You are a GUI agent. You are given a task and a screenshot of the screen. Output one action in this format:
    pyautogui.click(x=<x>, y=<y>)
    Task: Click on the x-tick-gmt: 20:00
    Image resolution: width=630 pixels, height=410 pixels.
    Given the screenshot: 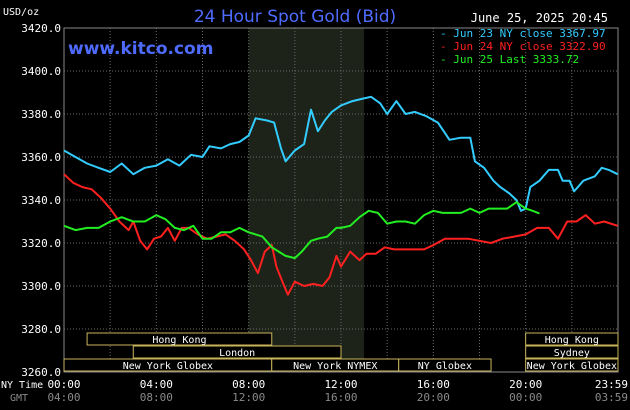 What is the action you would take?
    pyautogui.click(x=433, y=397)
    